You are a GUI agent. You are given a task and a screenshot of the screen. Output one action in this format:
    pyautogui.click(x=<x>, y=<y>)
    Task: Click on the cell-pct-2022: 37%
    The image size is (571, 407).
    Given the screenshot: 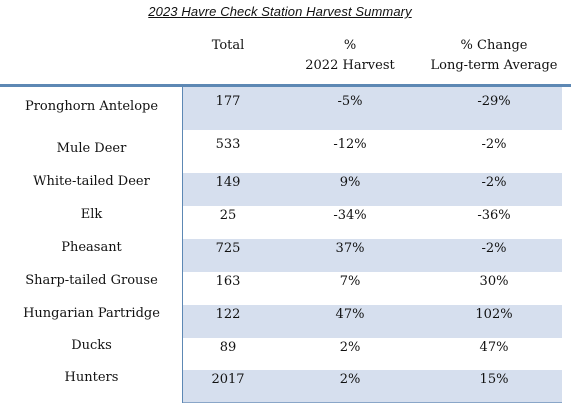 What is the action you would take?
    pyautogui.click(x=350, y=248)
    